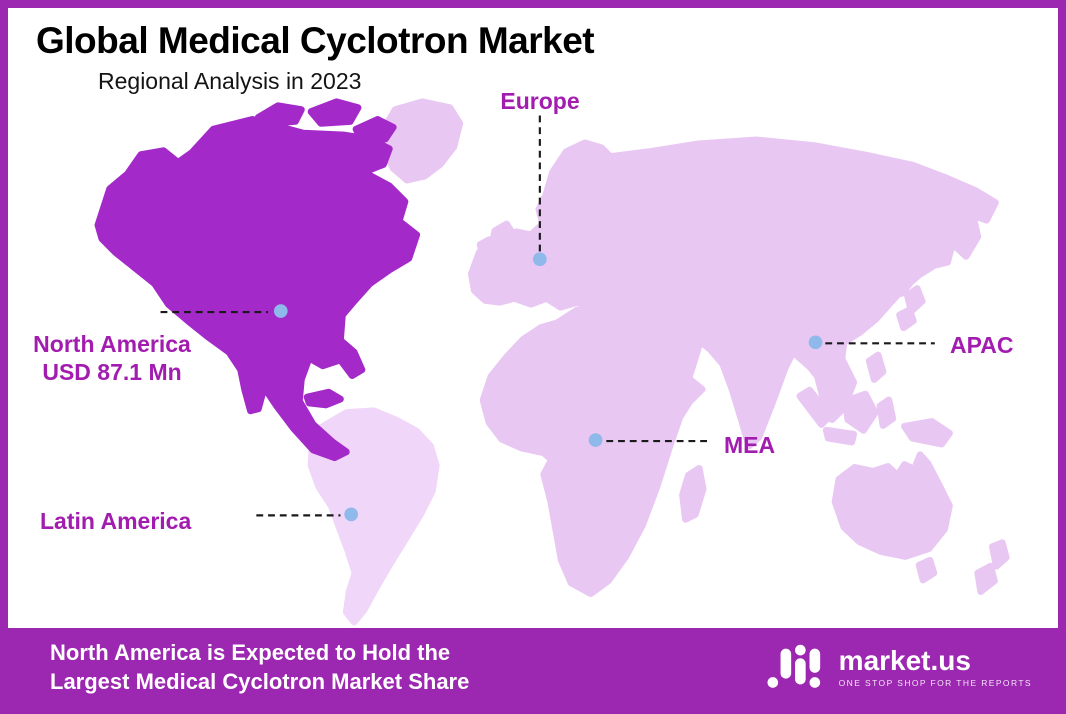 The image size is (1066, 714). I want to click on map-australia, so click(892, 505).